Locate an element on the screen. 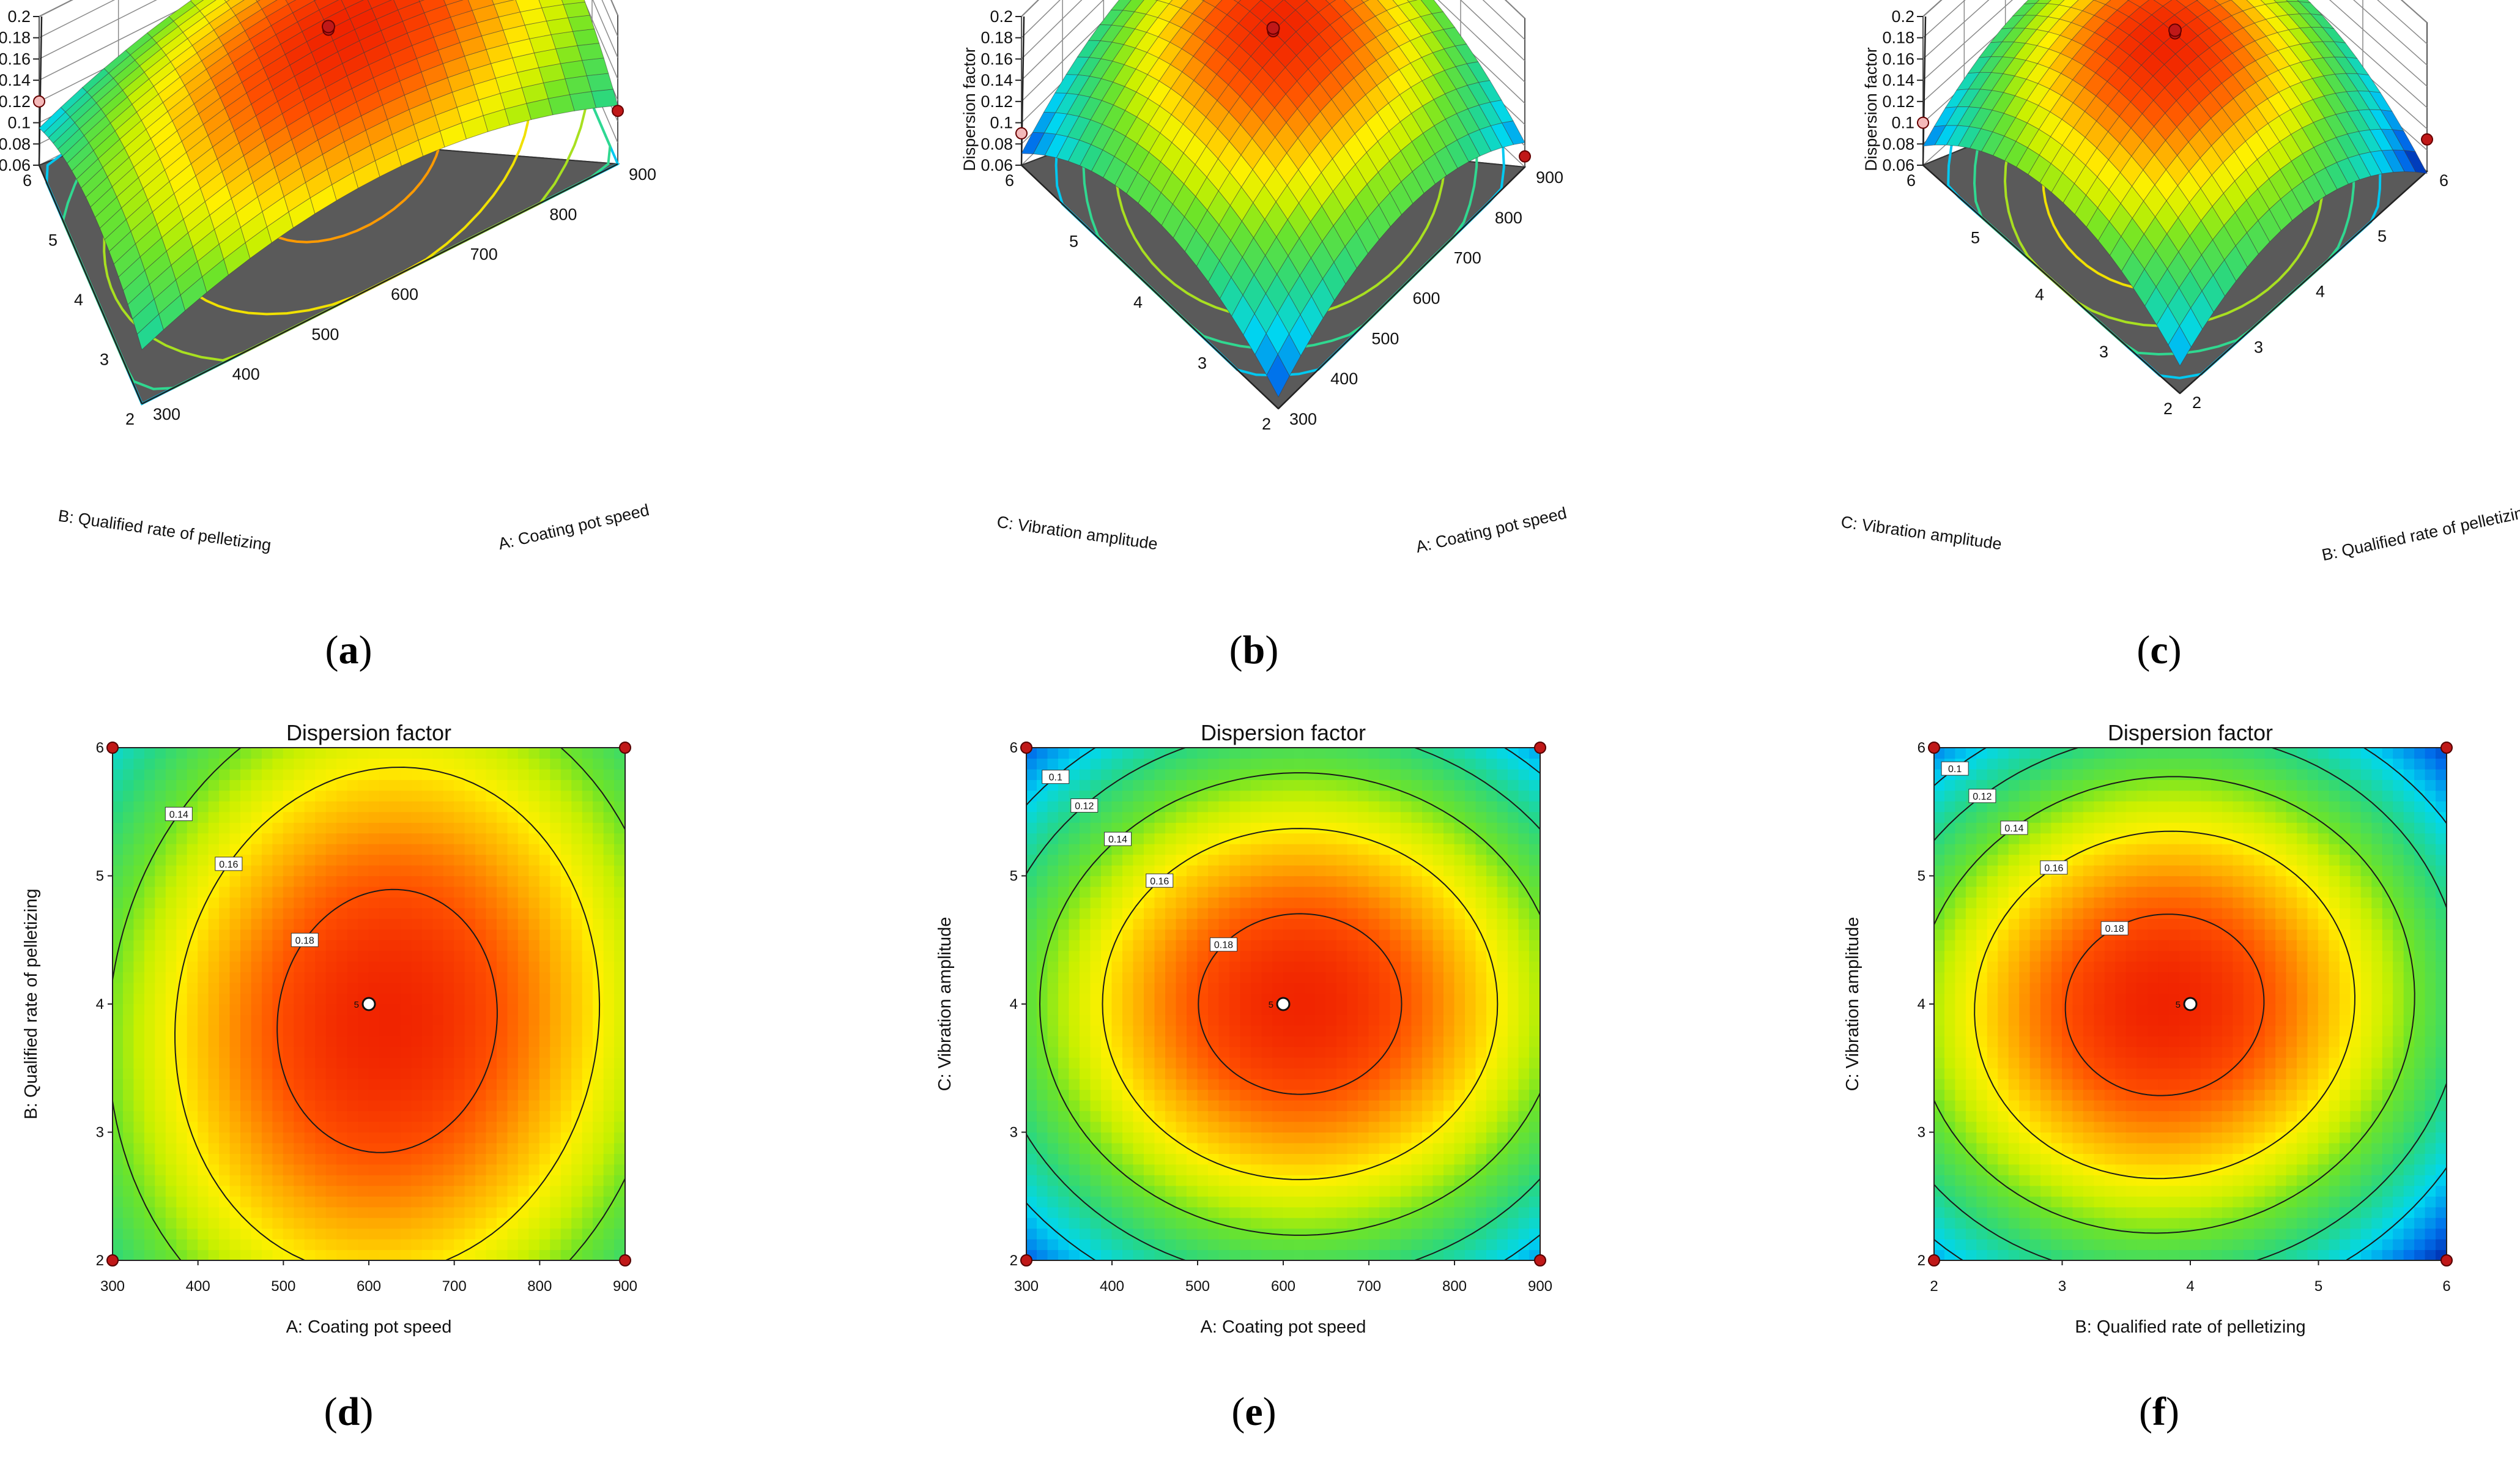  z-axis-title: Dispersion factor is located at coordinates (1871, 109).